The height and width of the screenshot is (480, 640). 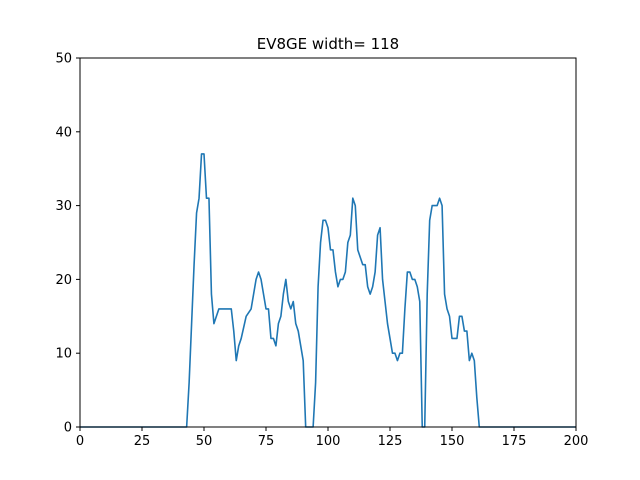 I want to click on x-tick-label: 125, so click(x=390, y=441).